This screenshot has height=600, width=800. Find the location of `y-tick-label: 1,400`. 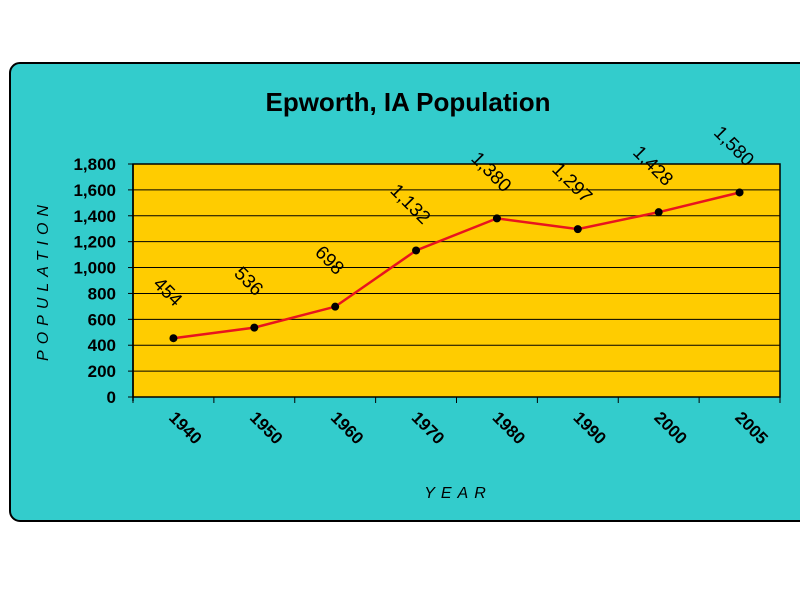

y-tick-label: 1,400 is located at coordinates (94, 216).